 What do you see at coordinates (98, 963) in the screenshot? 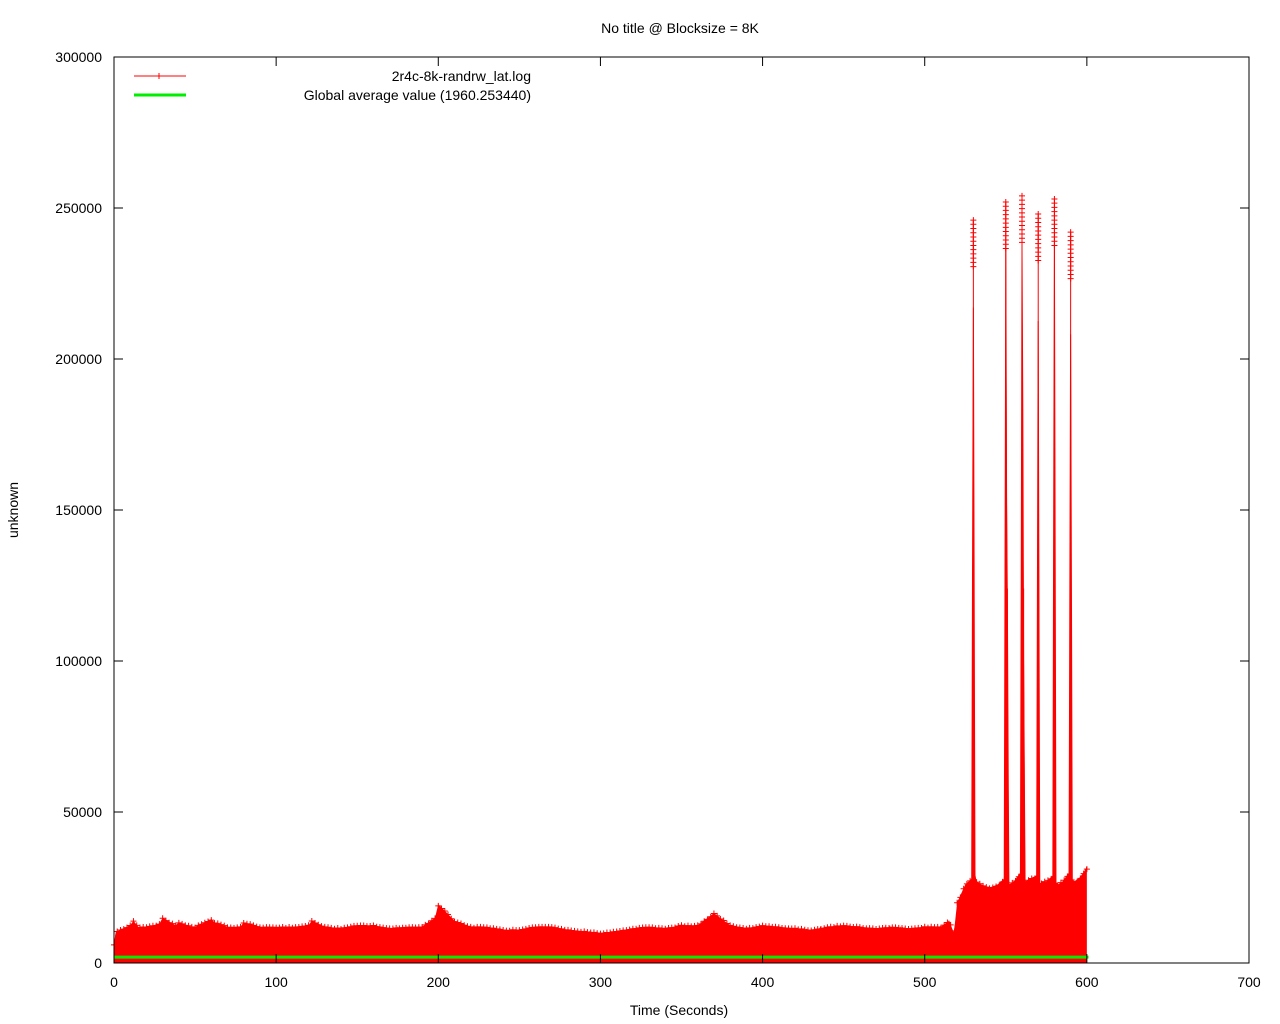
I see `y-tick-label: 0` at bounding box center [98, 963].